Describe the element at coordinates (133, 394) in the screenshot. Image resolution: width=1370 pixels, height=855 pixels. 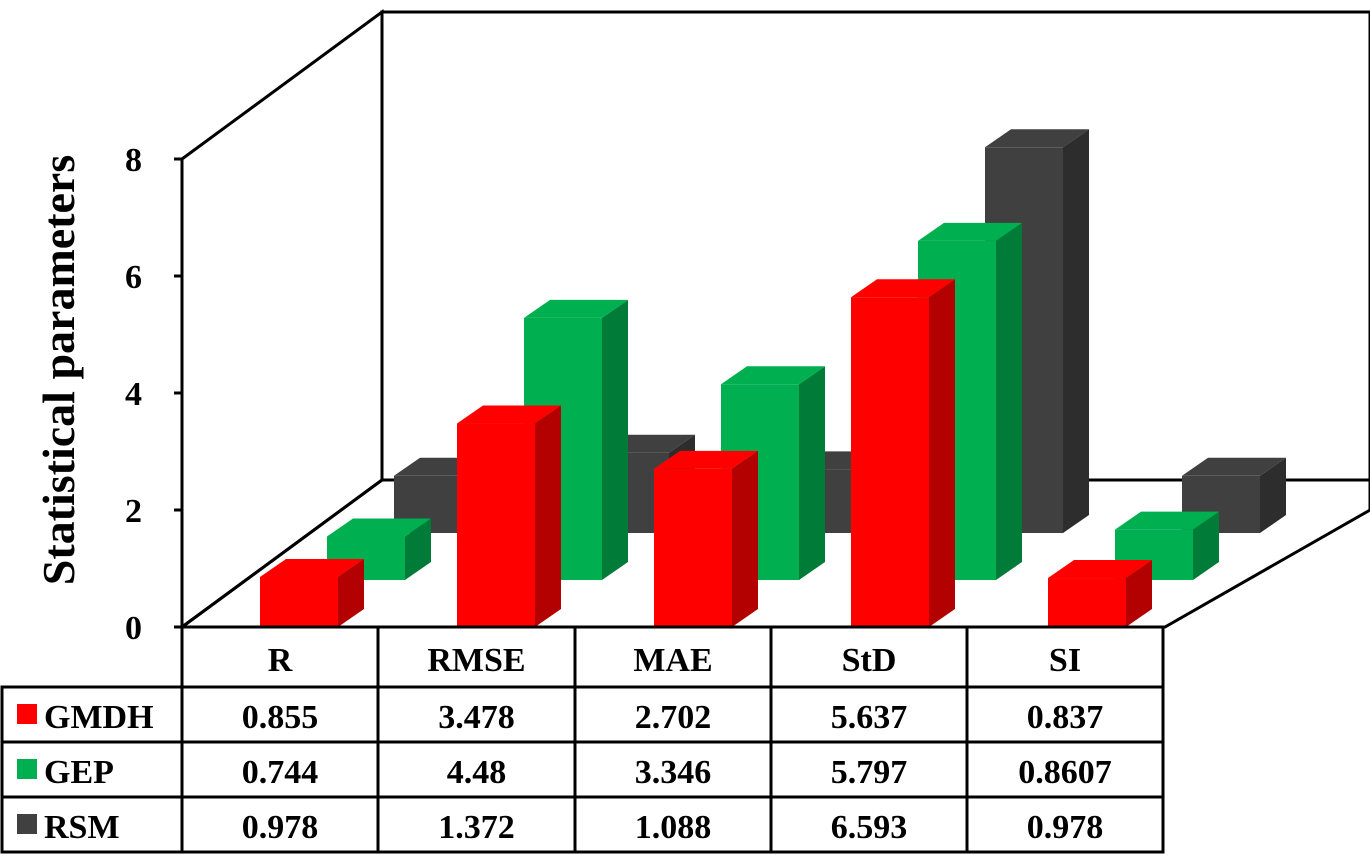
I see `y-tick-label: 4` at that location.